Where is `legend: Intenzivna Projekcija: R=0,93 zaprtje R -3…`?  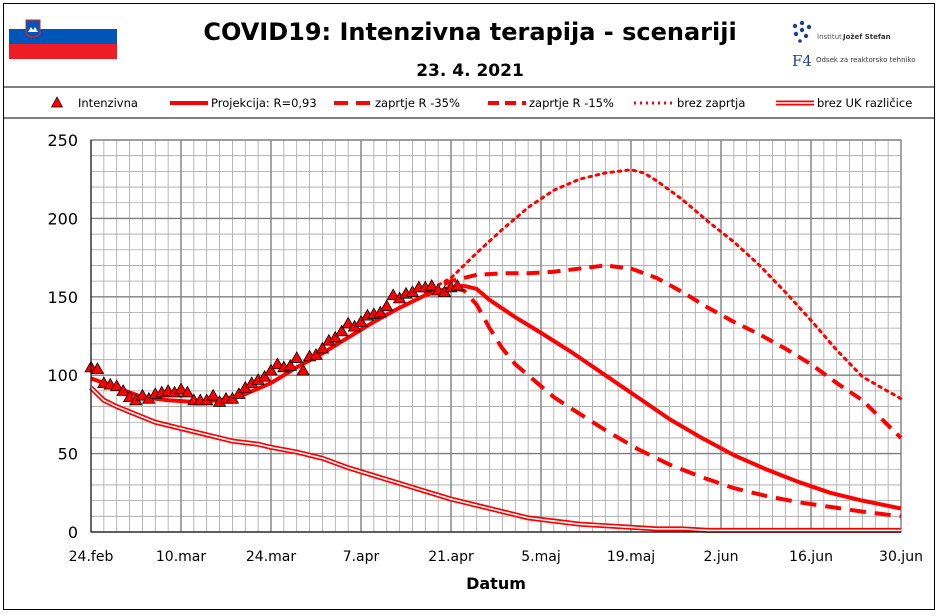
legend: Intenzivna Projekcija: R=0,93 zaprtje R -3… is located at coordinates (481, 103).